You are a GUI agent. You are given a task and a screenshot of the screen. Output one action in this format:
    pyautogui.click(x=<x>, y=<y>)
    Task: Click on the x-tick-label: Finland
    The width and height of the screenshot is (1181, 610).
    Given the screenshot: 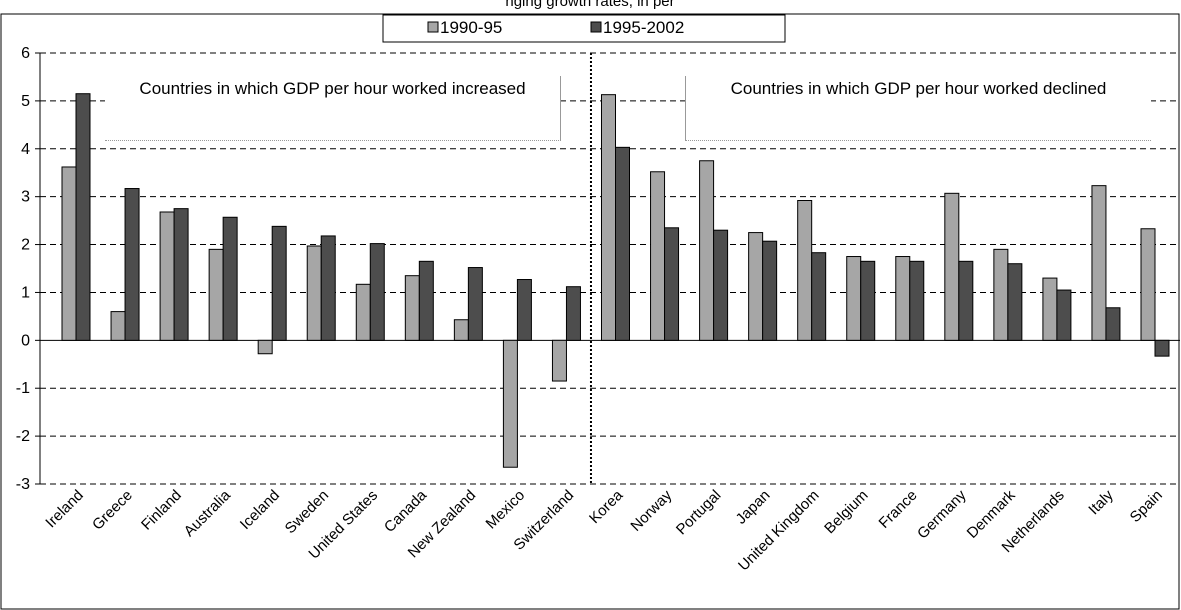 What is the action you would take?
    pyautogui.click(x=161, y=510)
    